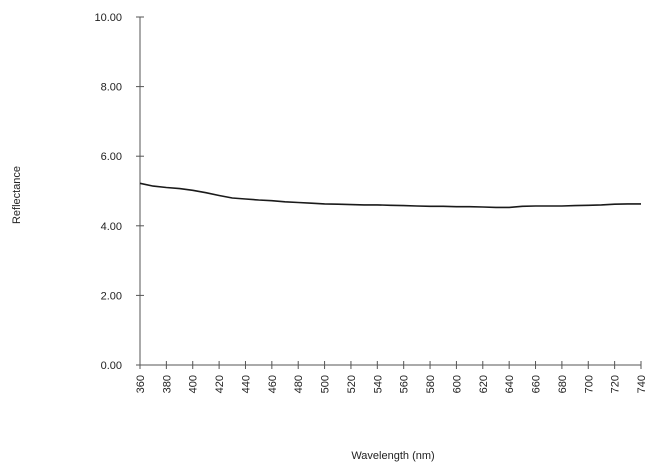  I want to click on x-tick-label: 640, so click(510, 384).